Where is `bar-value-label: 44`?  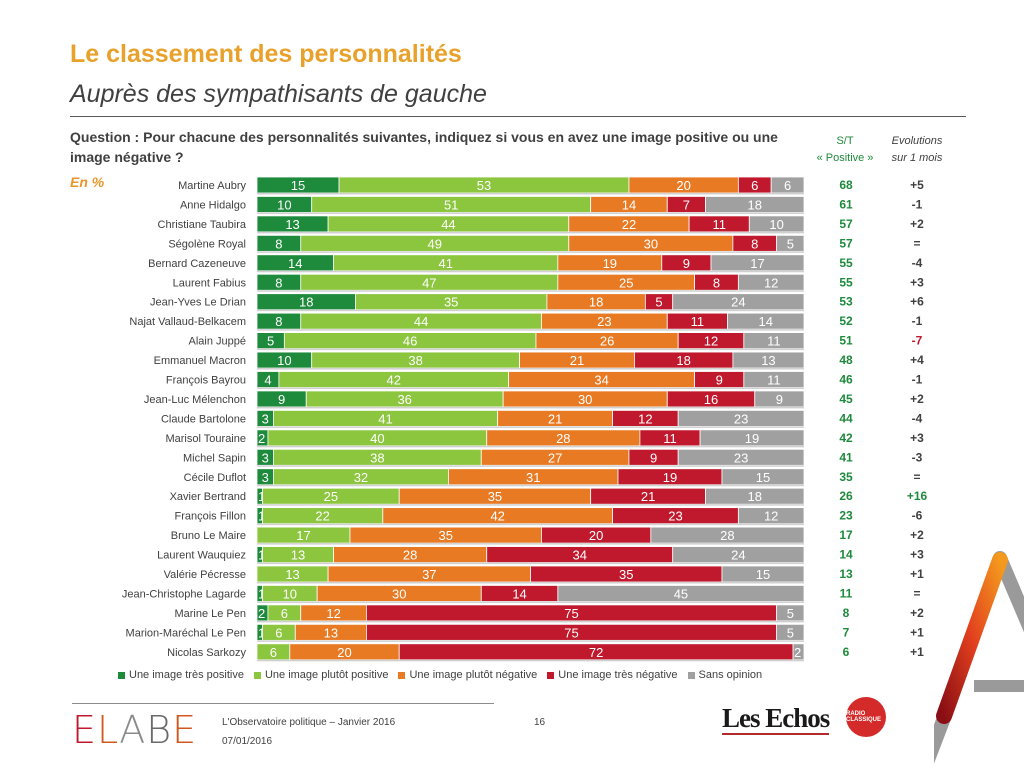
bar-value-label: 44 is located at coordinates (448, 224).